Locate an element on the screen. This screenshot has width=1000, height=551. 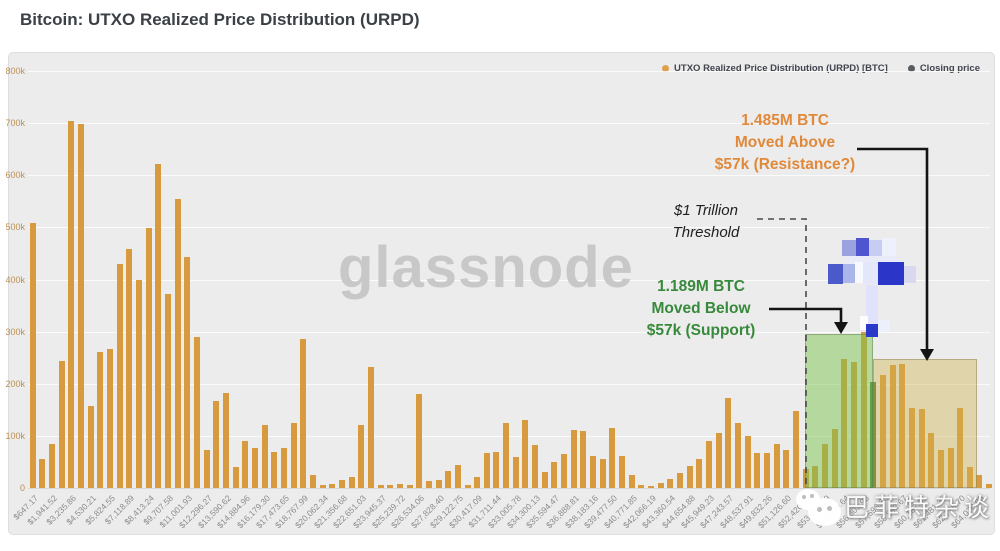
support-annotation: 1.189M BTC Moved Below $57k (Support) is located at coordinates (701, 309).